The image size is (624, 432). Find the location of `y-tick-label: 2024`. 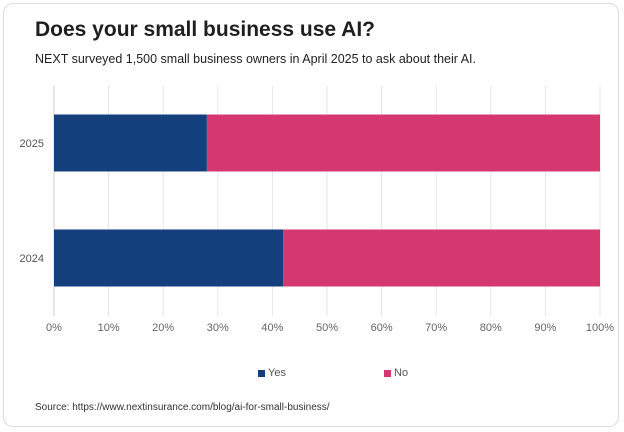

y-tick-label: 2024 is located at coordinates (32, 259).